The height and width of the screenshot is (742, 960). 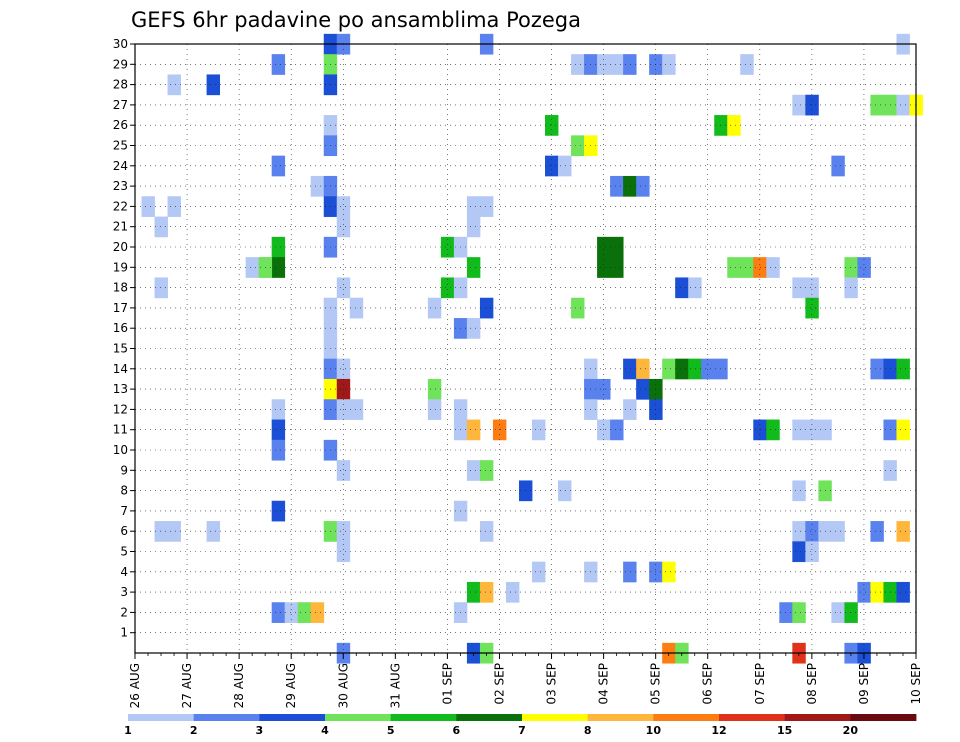 I want to click on y-tick-label: 21, so click(x=120, y=227).